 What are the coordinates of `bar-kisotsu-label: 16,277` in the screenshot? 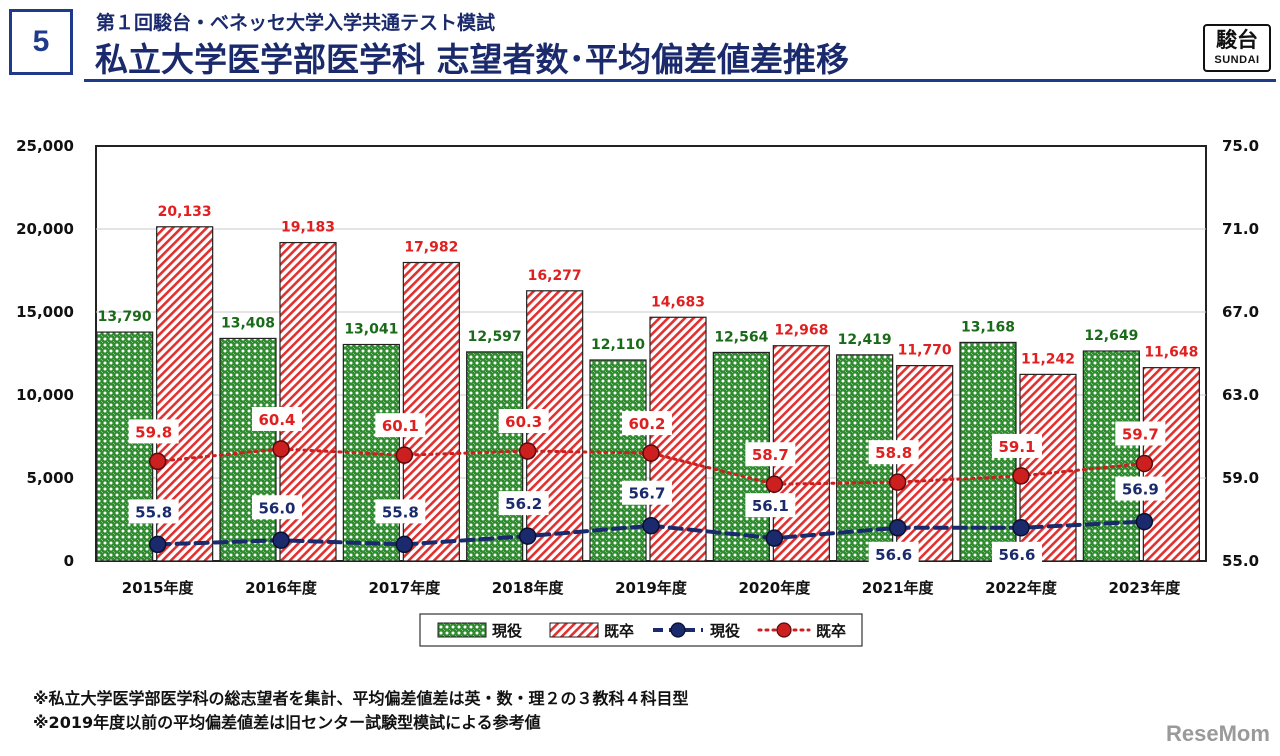 It's located at (555, 276).